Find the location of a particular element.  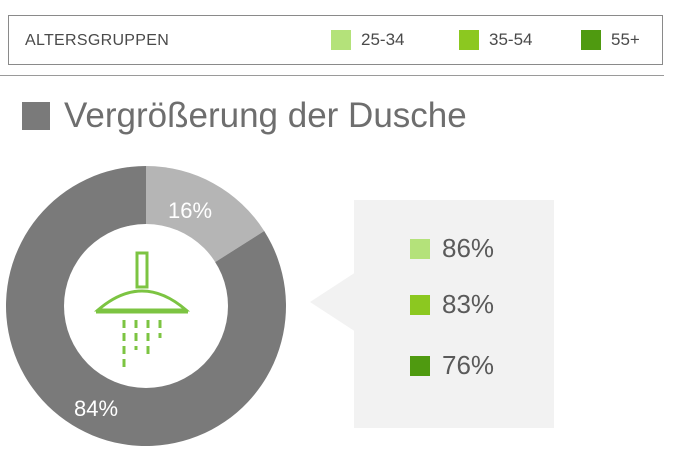

legend-item-35-54: 35-54 is located at coordinates (495, 40).